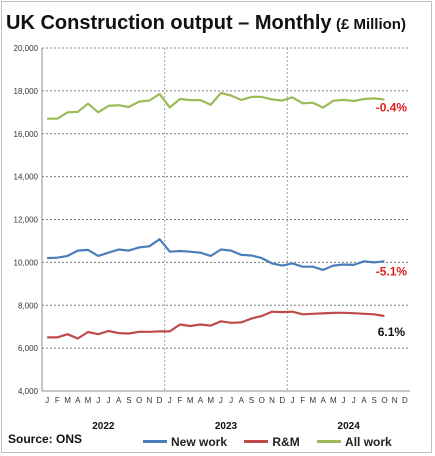 This screenshot has height=456, width=435. Describe the element at coordinates (216, 105) in the screenshot. I see `series-line-all-work` at that location.